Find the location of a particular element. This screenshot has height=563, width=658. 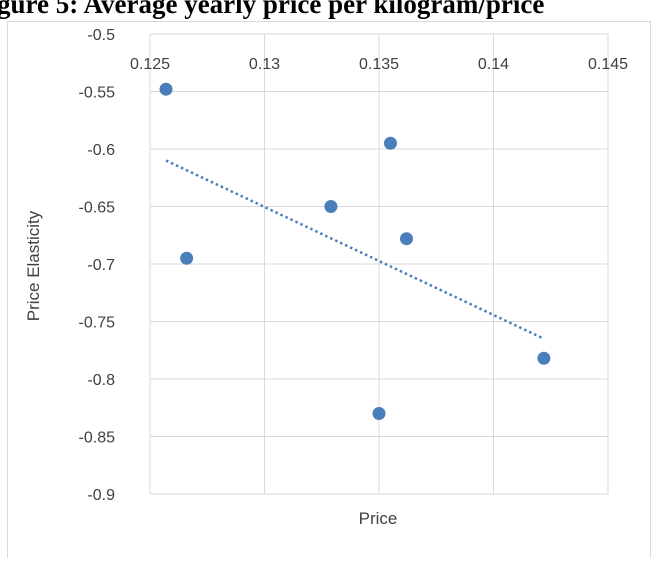

y-tick-label: -0.65 is located at coordinates (97, 208).